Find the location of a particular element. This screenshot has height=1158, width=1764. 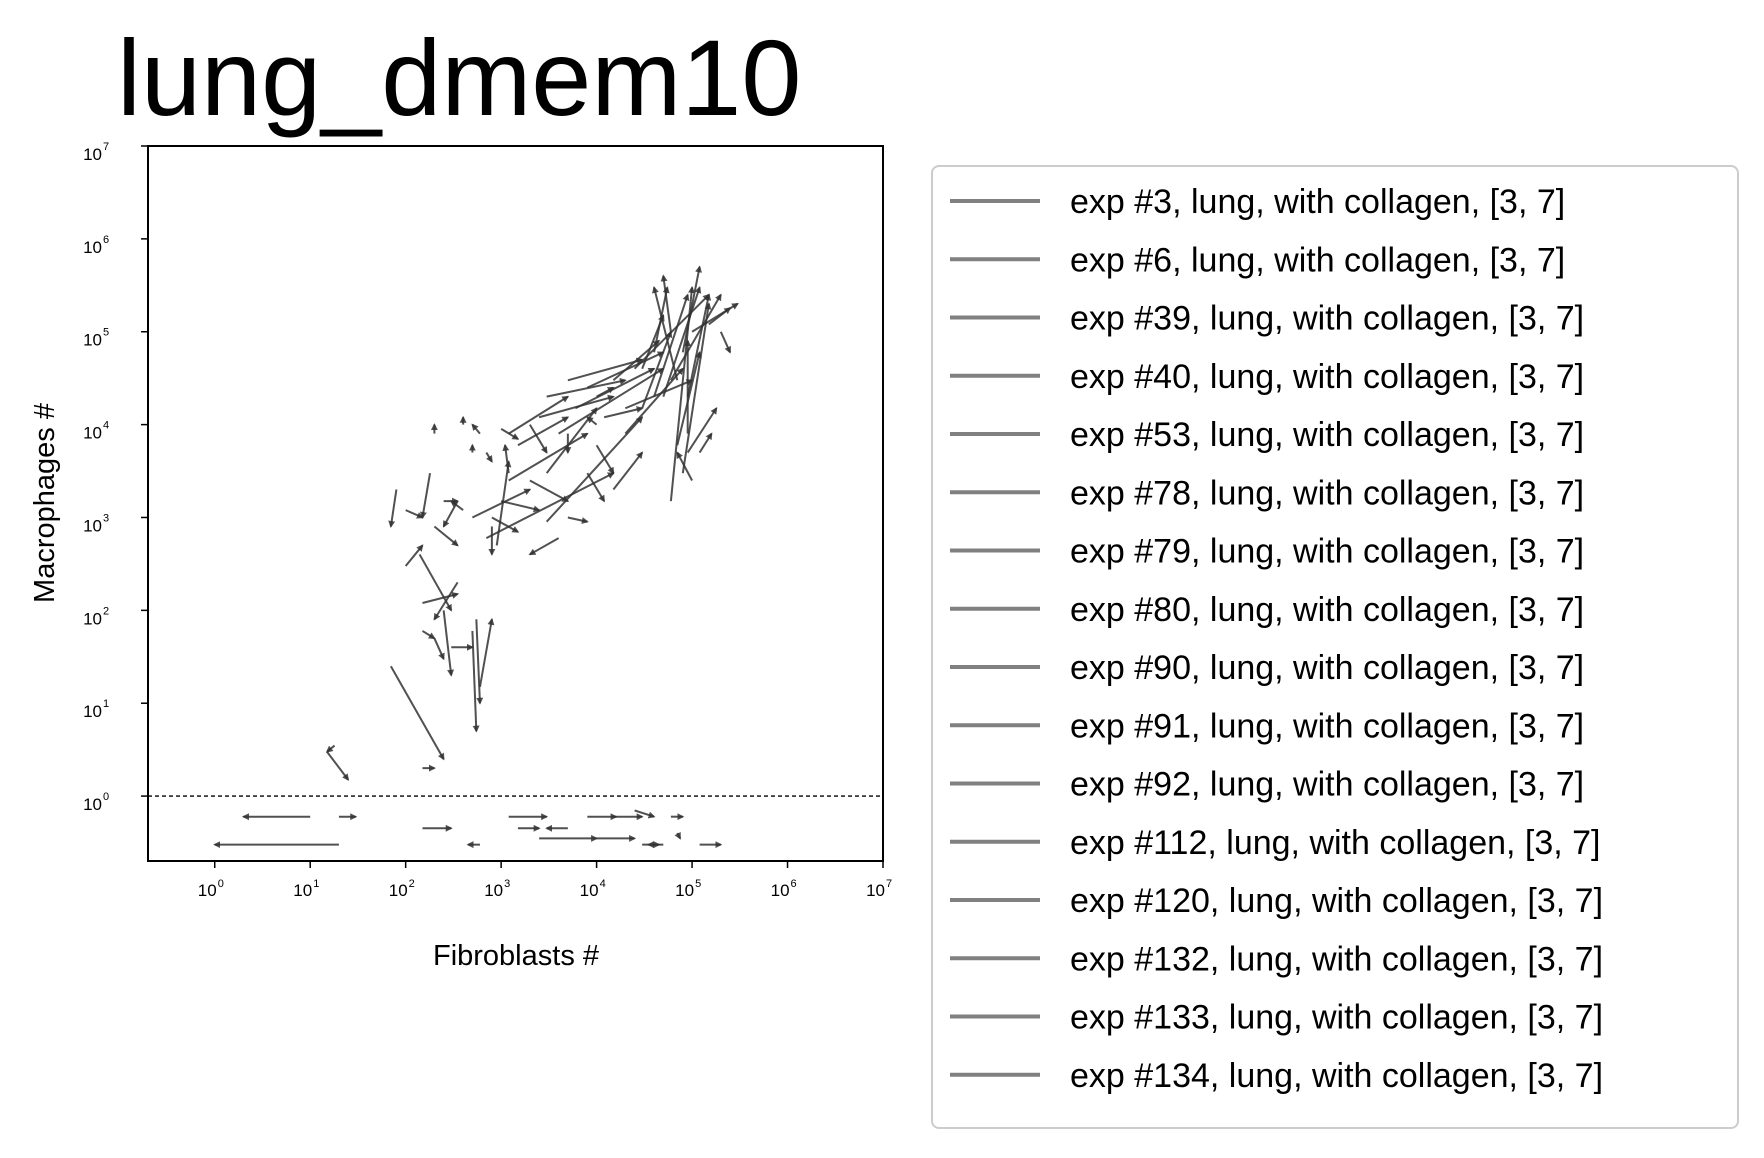

legend-label: exp #112, lung, with collagen, [3, 7] is located at coordinates (1335, 843).